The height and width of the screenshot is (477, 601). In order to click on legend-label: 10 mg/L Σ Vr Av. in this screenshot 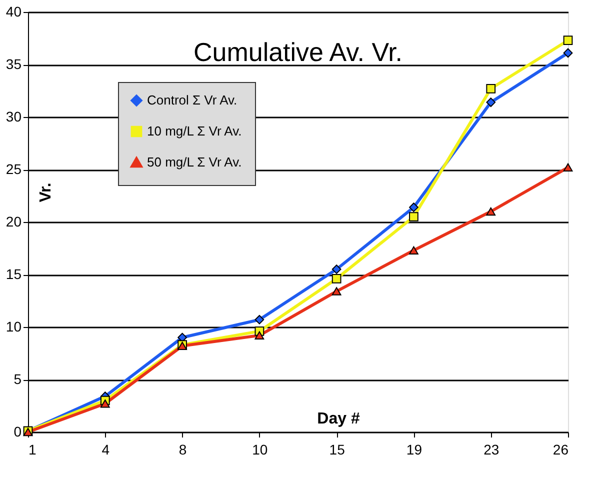, I will do `click(194, 131)`.